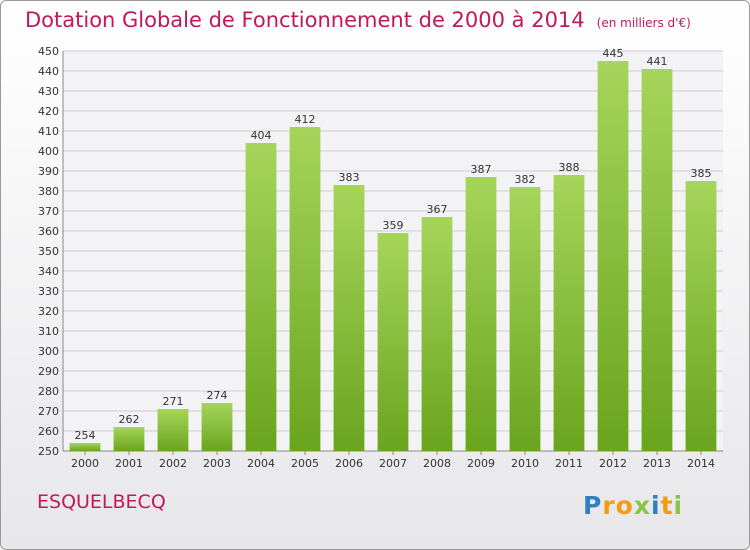  I want to click on x-tick-label: 2011, so click(569, 463).